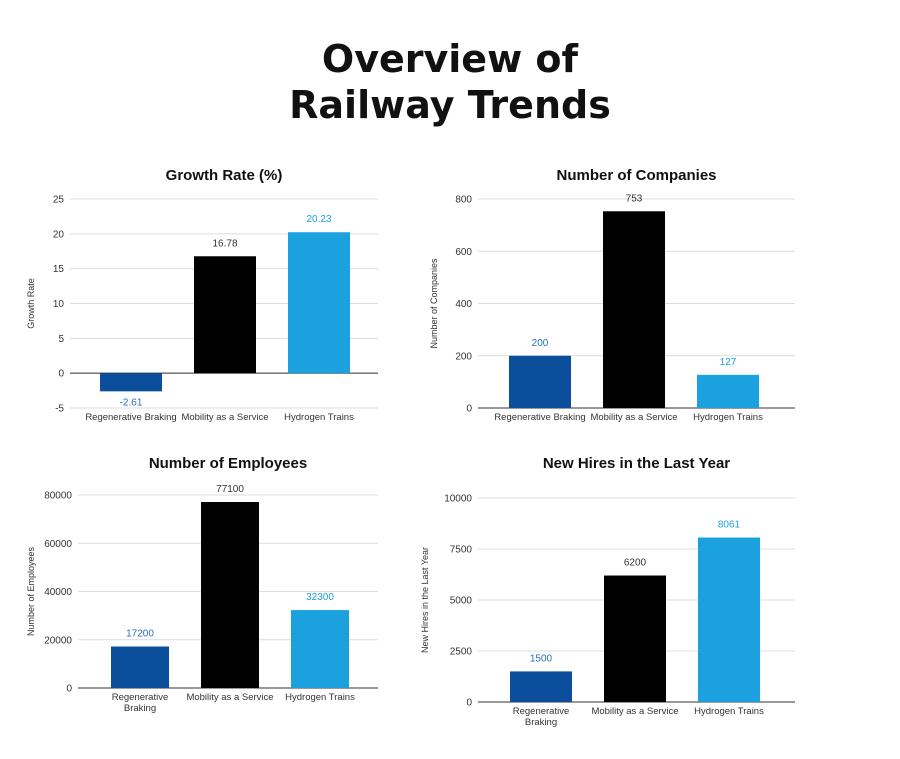 Image resolution: width=900 pixels, height=759 pixels. I want to click on y-tick-label: 25, so click(59, 200).